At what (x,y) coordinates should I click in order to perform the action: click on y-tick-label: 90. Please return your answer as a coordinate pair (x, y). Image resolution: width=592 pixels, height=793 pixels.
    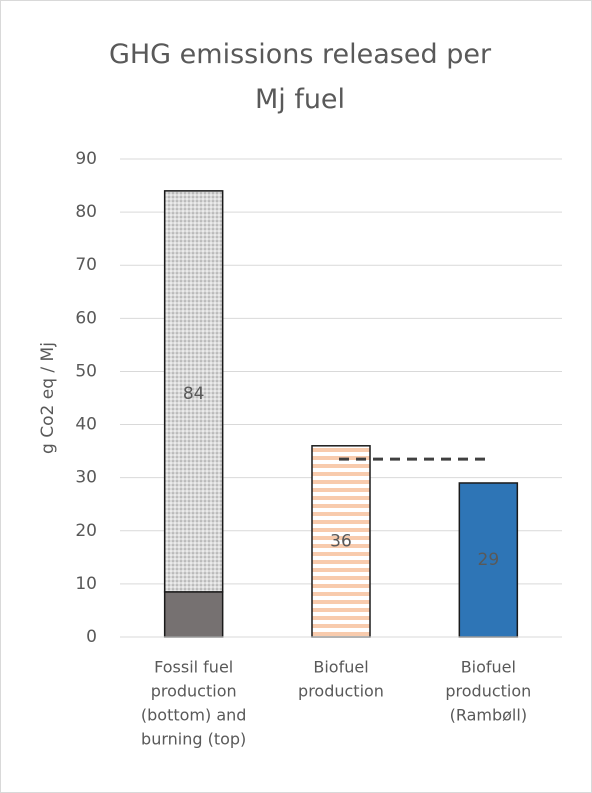
    Looking at the image, I should click on (86, 159).